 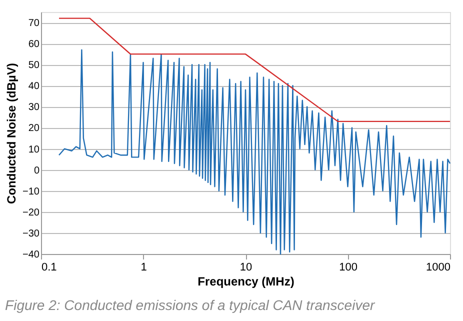 I want to click on y-tick-label: 0, so click(x=37, y=170).